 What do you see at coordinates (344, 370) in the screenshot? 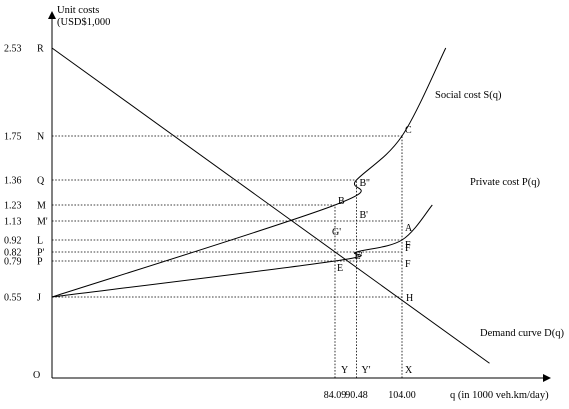
I see `point-label-y-12: Y` at bounding box center [344, 370].